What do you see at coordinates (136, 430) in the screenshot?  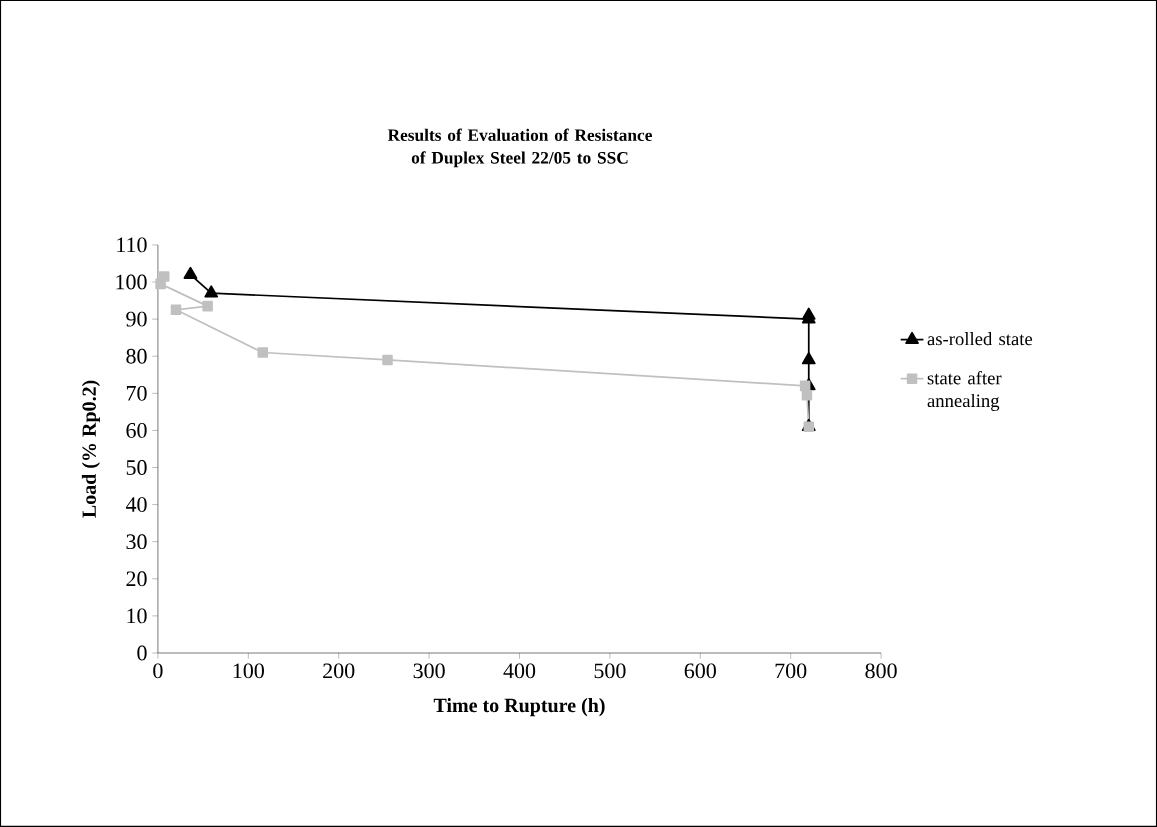 I see `y-tick-label: 60` at bounding box center [136, 430].